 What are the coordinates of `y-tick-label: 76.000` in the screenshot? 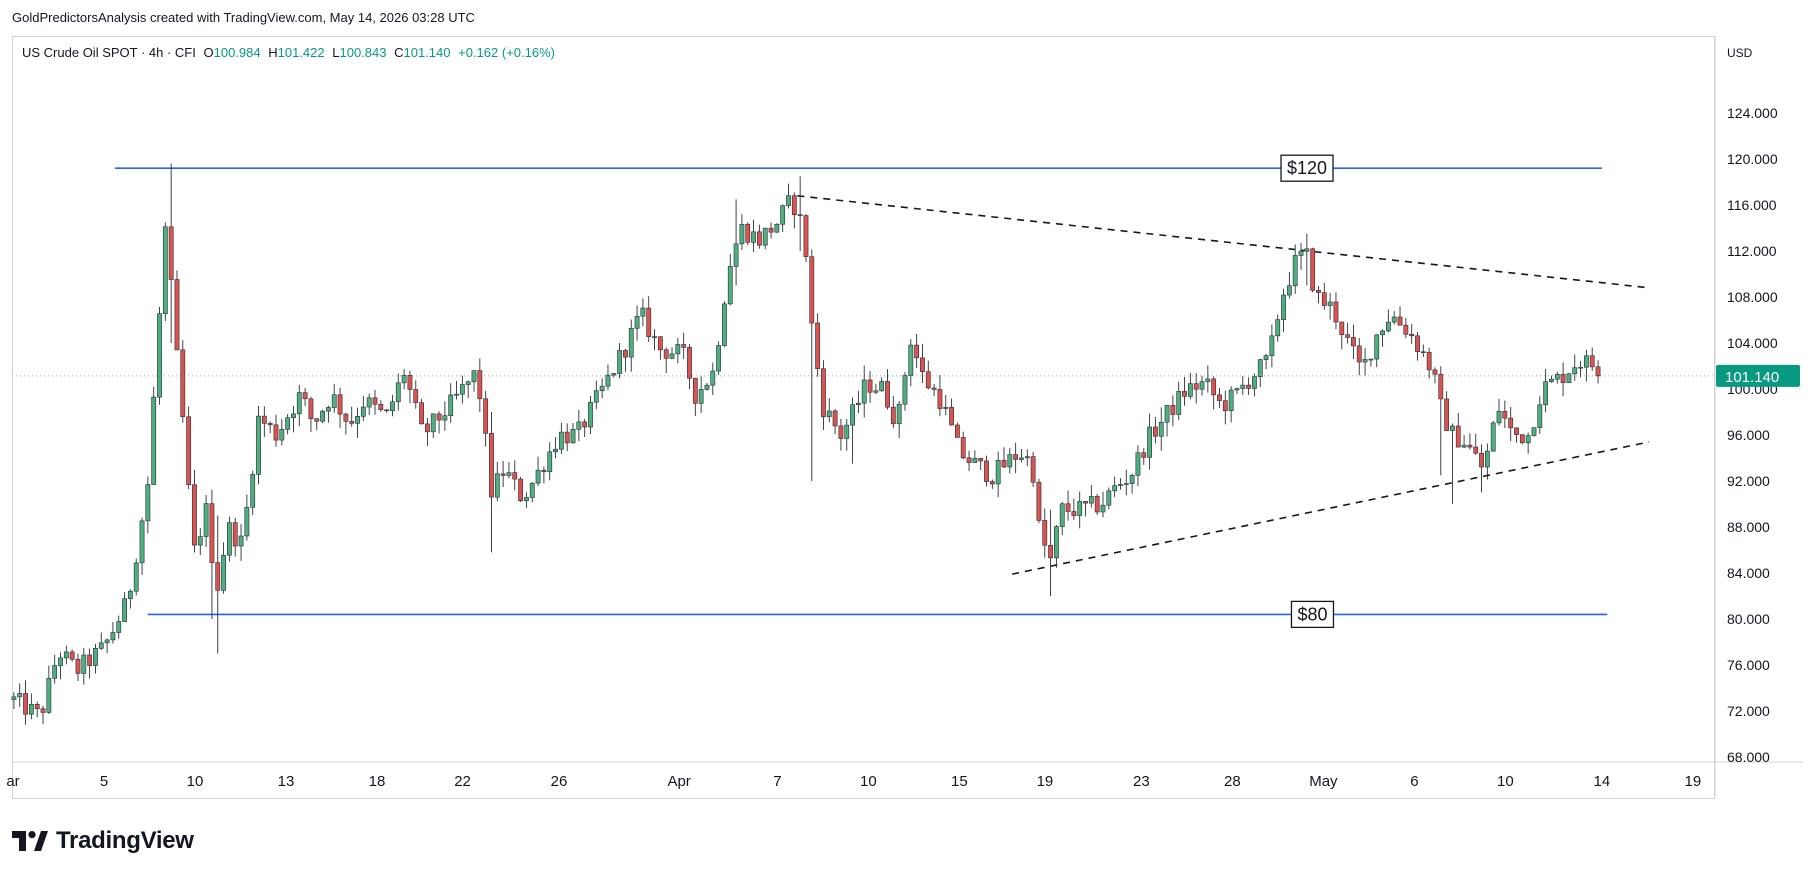 It's located at (1748, 665).